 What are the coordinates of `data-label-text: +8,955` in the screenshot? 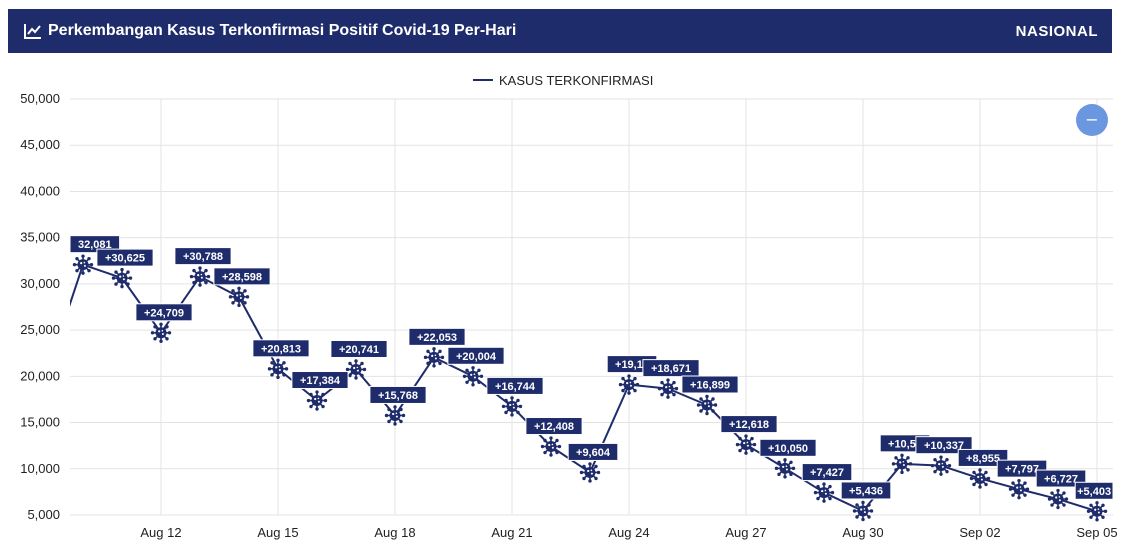 It's located at (983, 459).